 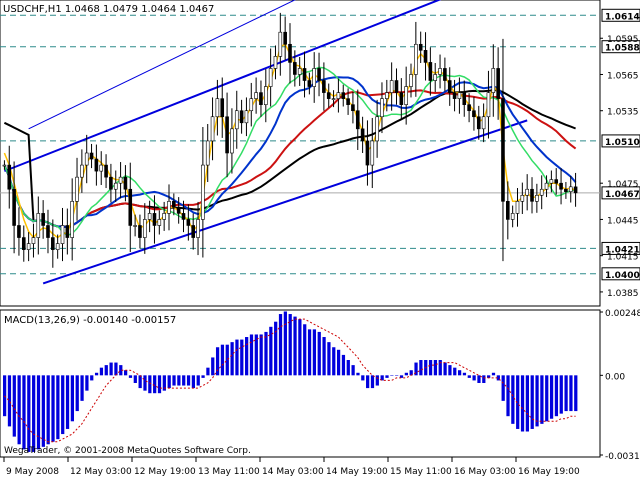 I want to click on level-label: 1.0421, so click(x=622, y=250).